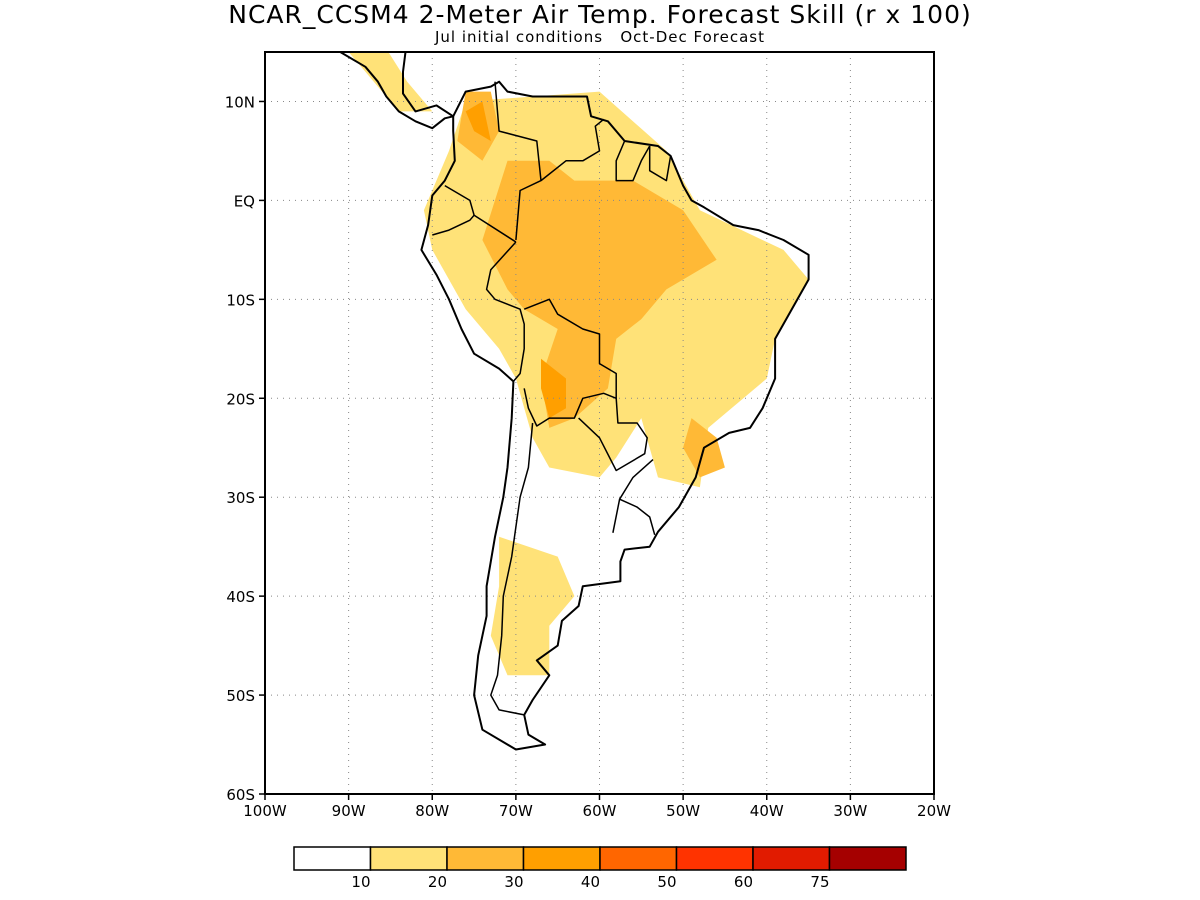  What do you see at coordinates (244, 201) in the screenshot?
I see `lat-tick-label: EQ` at bounding box center [244, 201].